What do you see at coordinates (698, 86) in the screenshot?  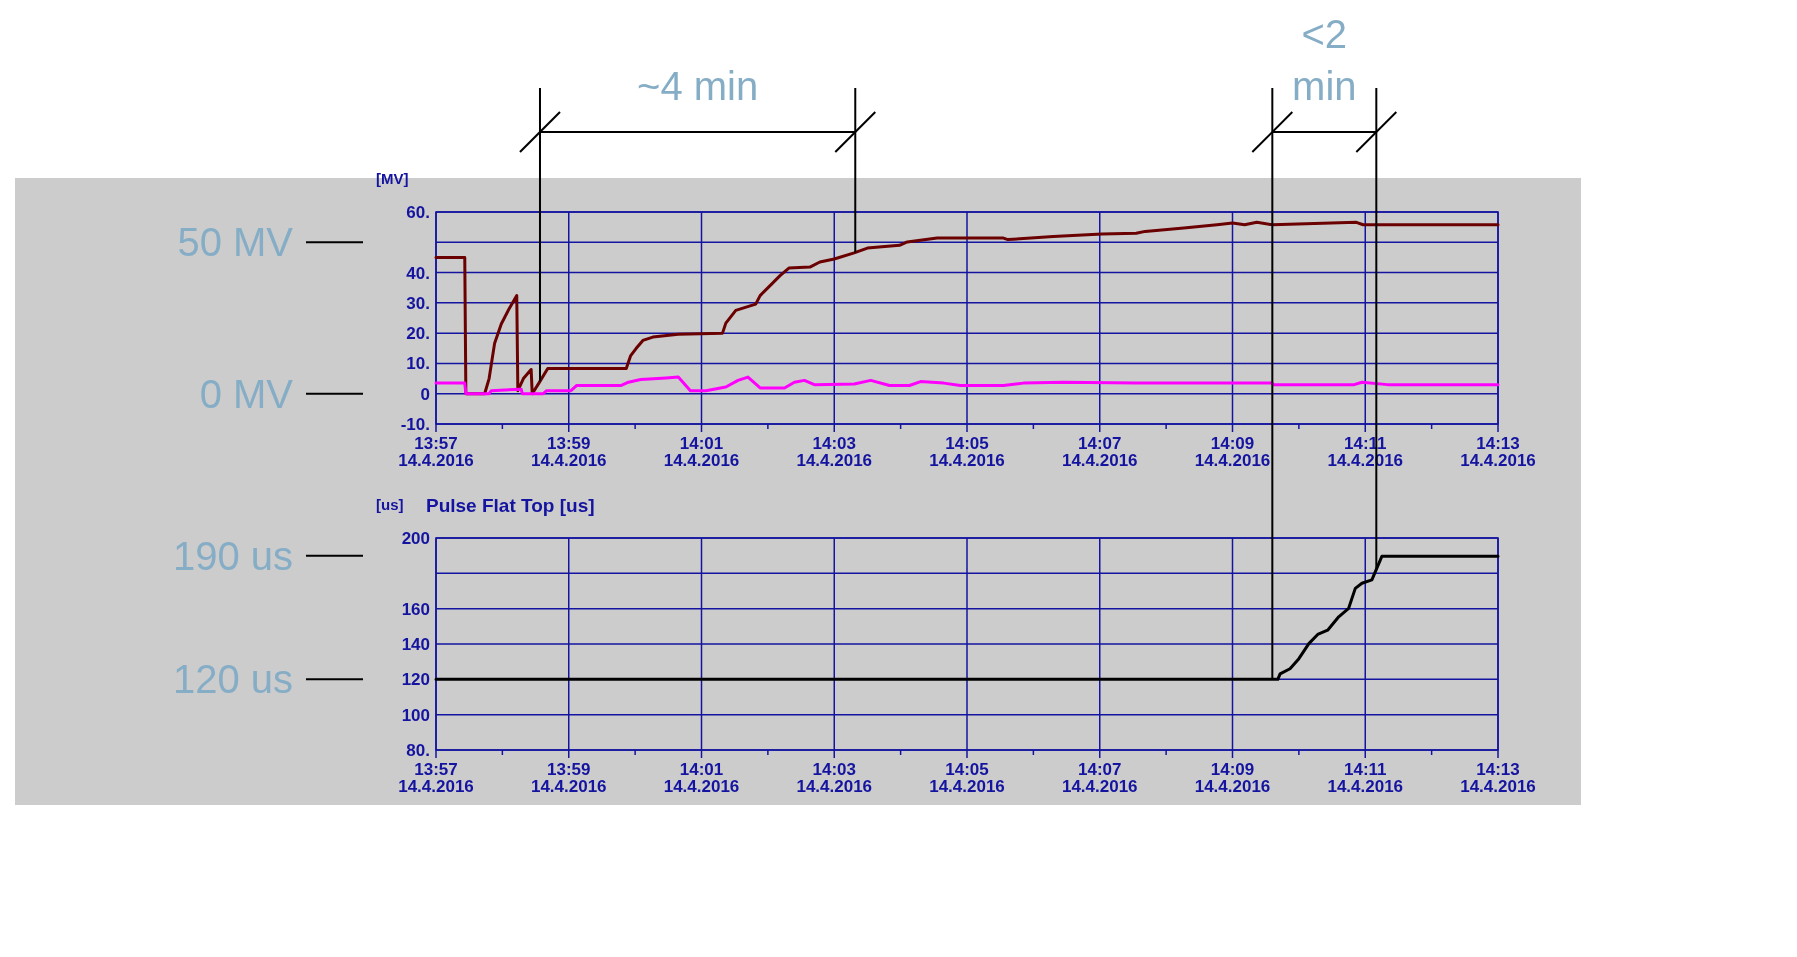 I see `text: ~4 min` at bounding box center [698, 86].